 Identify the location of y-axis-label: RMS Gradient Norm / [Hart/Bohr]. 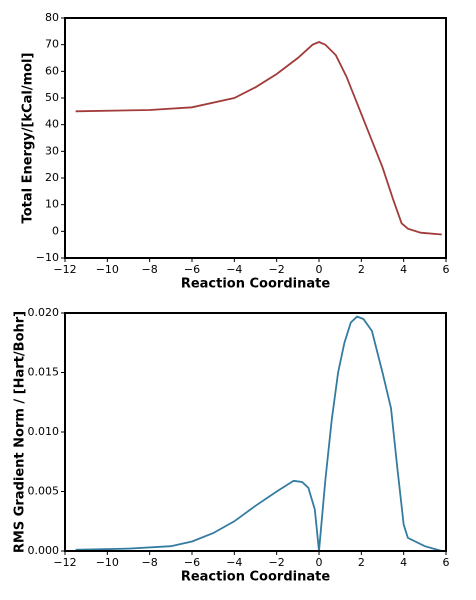
(20, 432).